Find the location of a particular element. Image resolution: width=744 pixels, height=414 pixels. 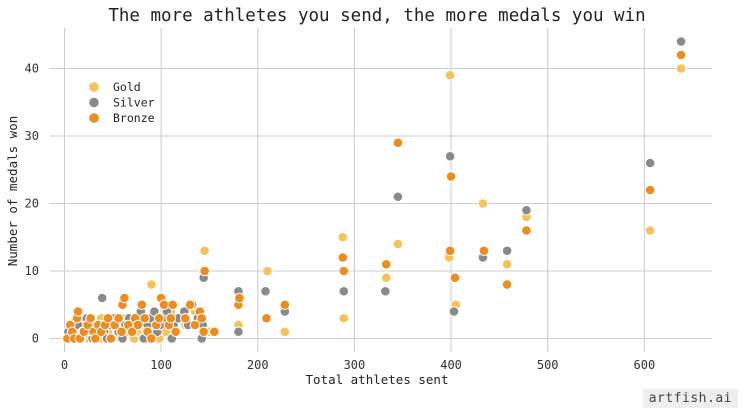

legend-label-bronze: Bronze is located at coordinates (134, 118).